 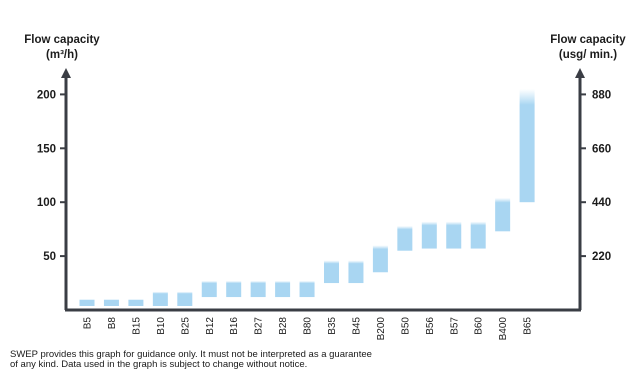 What do you see at coordinates (258, 289) in the screenshot?
I see `bar-b27` at bounding box center [258, 289].